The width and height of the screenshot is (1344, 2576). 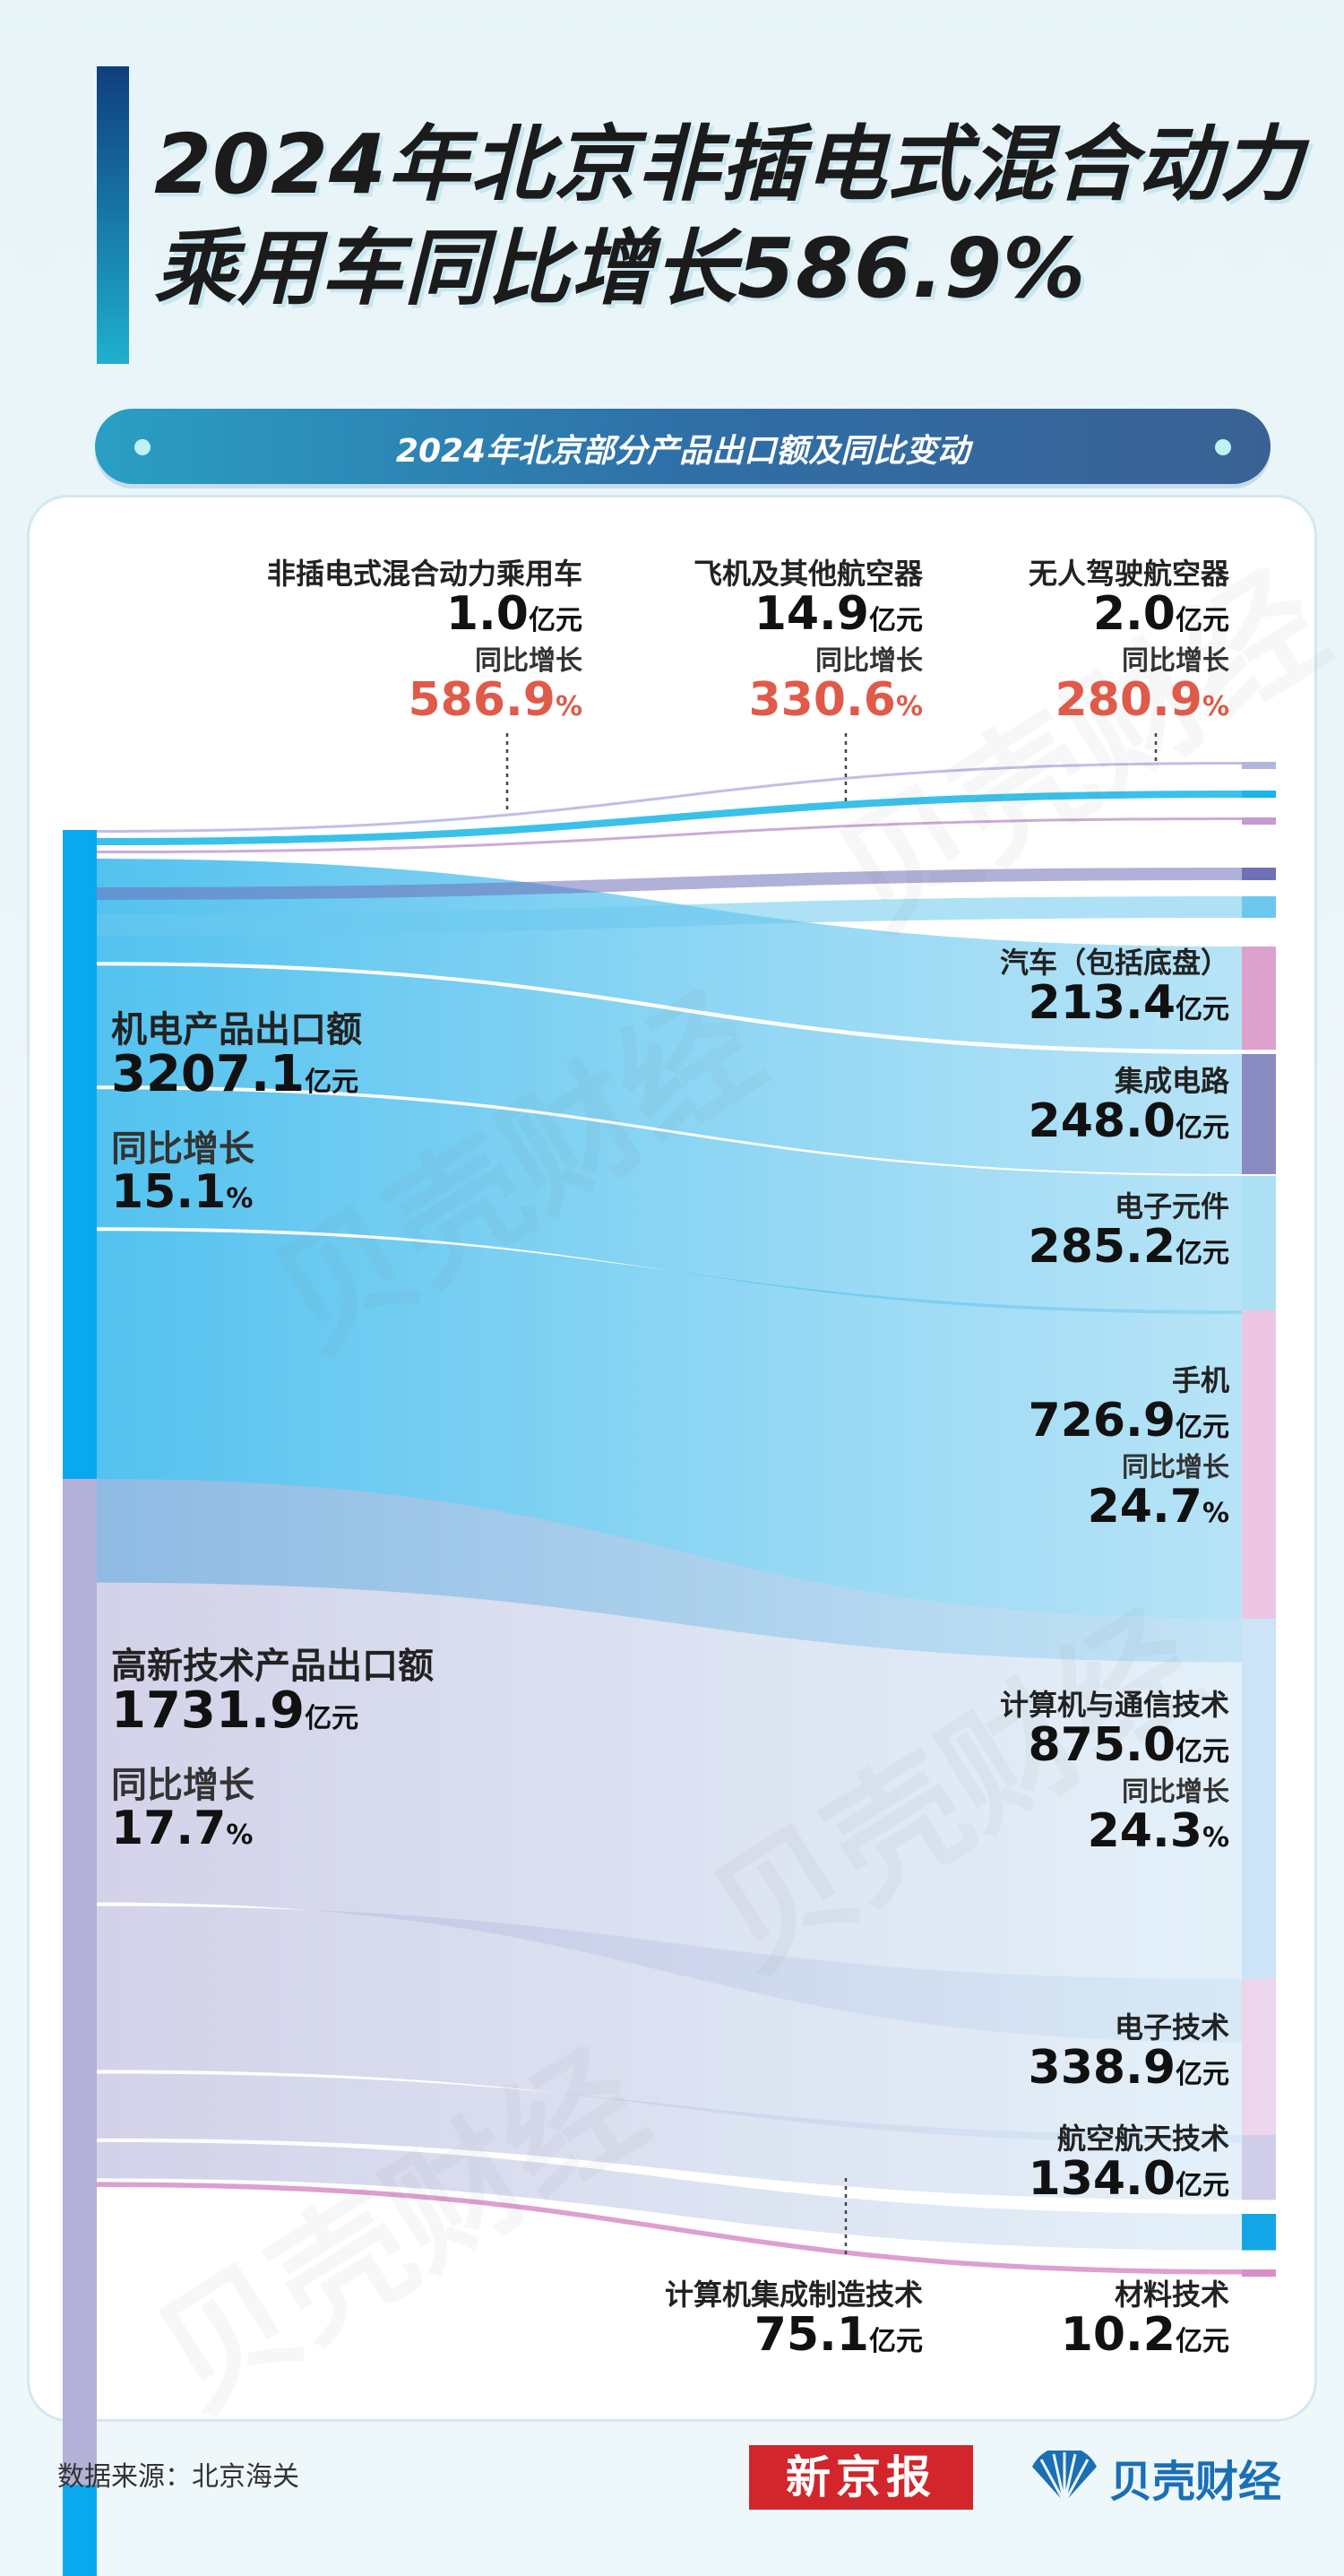 I want to click on label-autos: 汽车（包括底盘） 213.4亿元, so click(x=1114, y=988).